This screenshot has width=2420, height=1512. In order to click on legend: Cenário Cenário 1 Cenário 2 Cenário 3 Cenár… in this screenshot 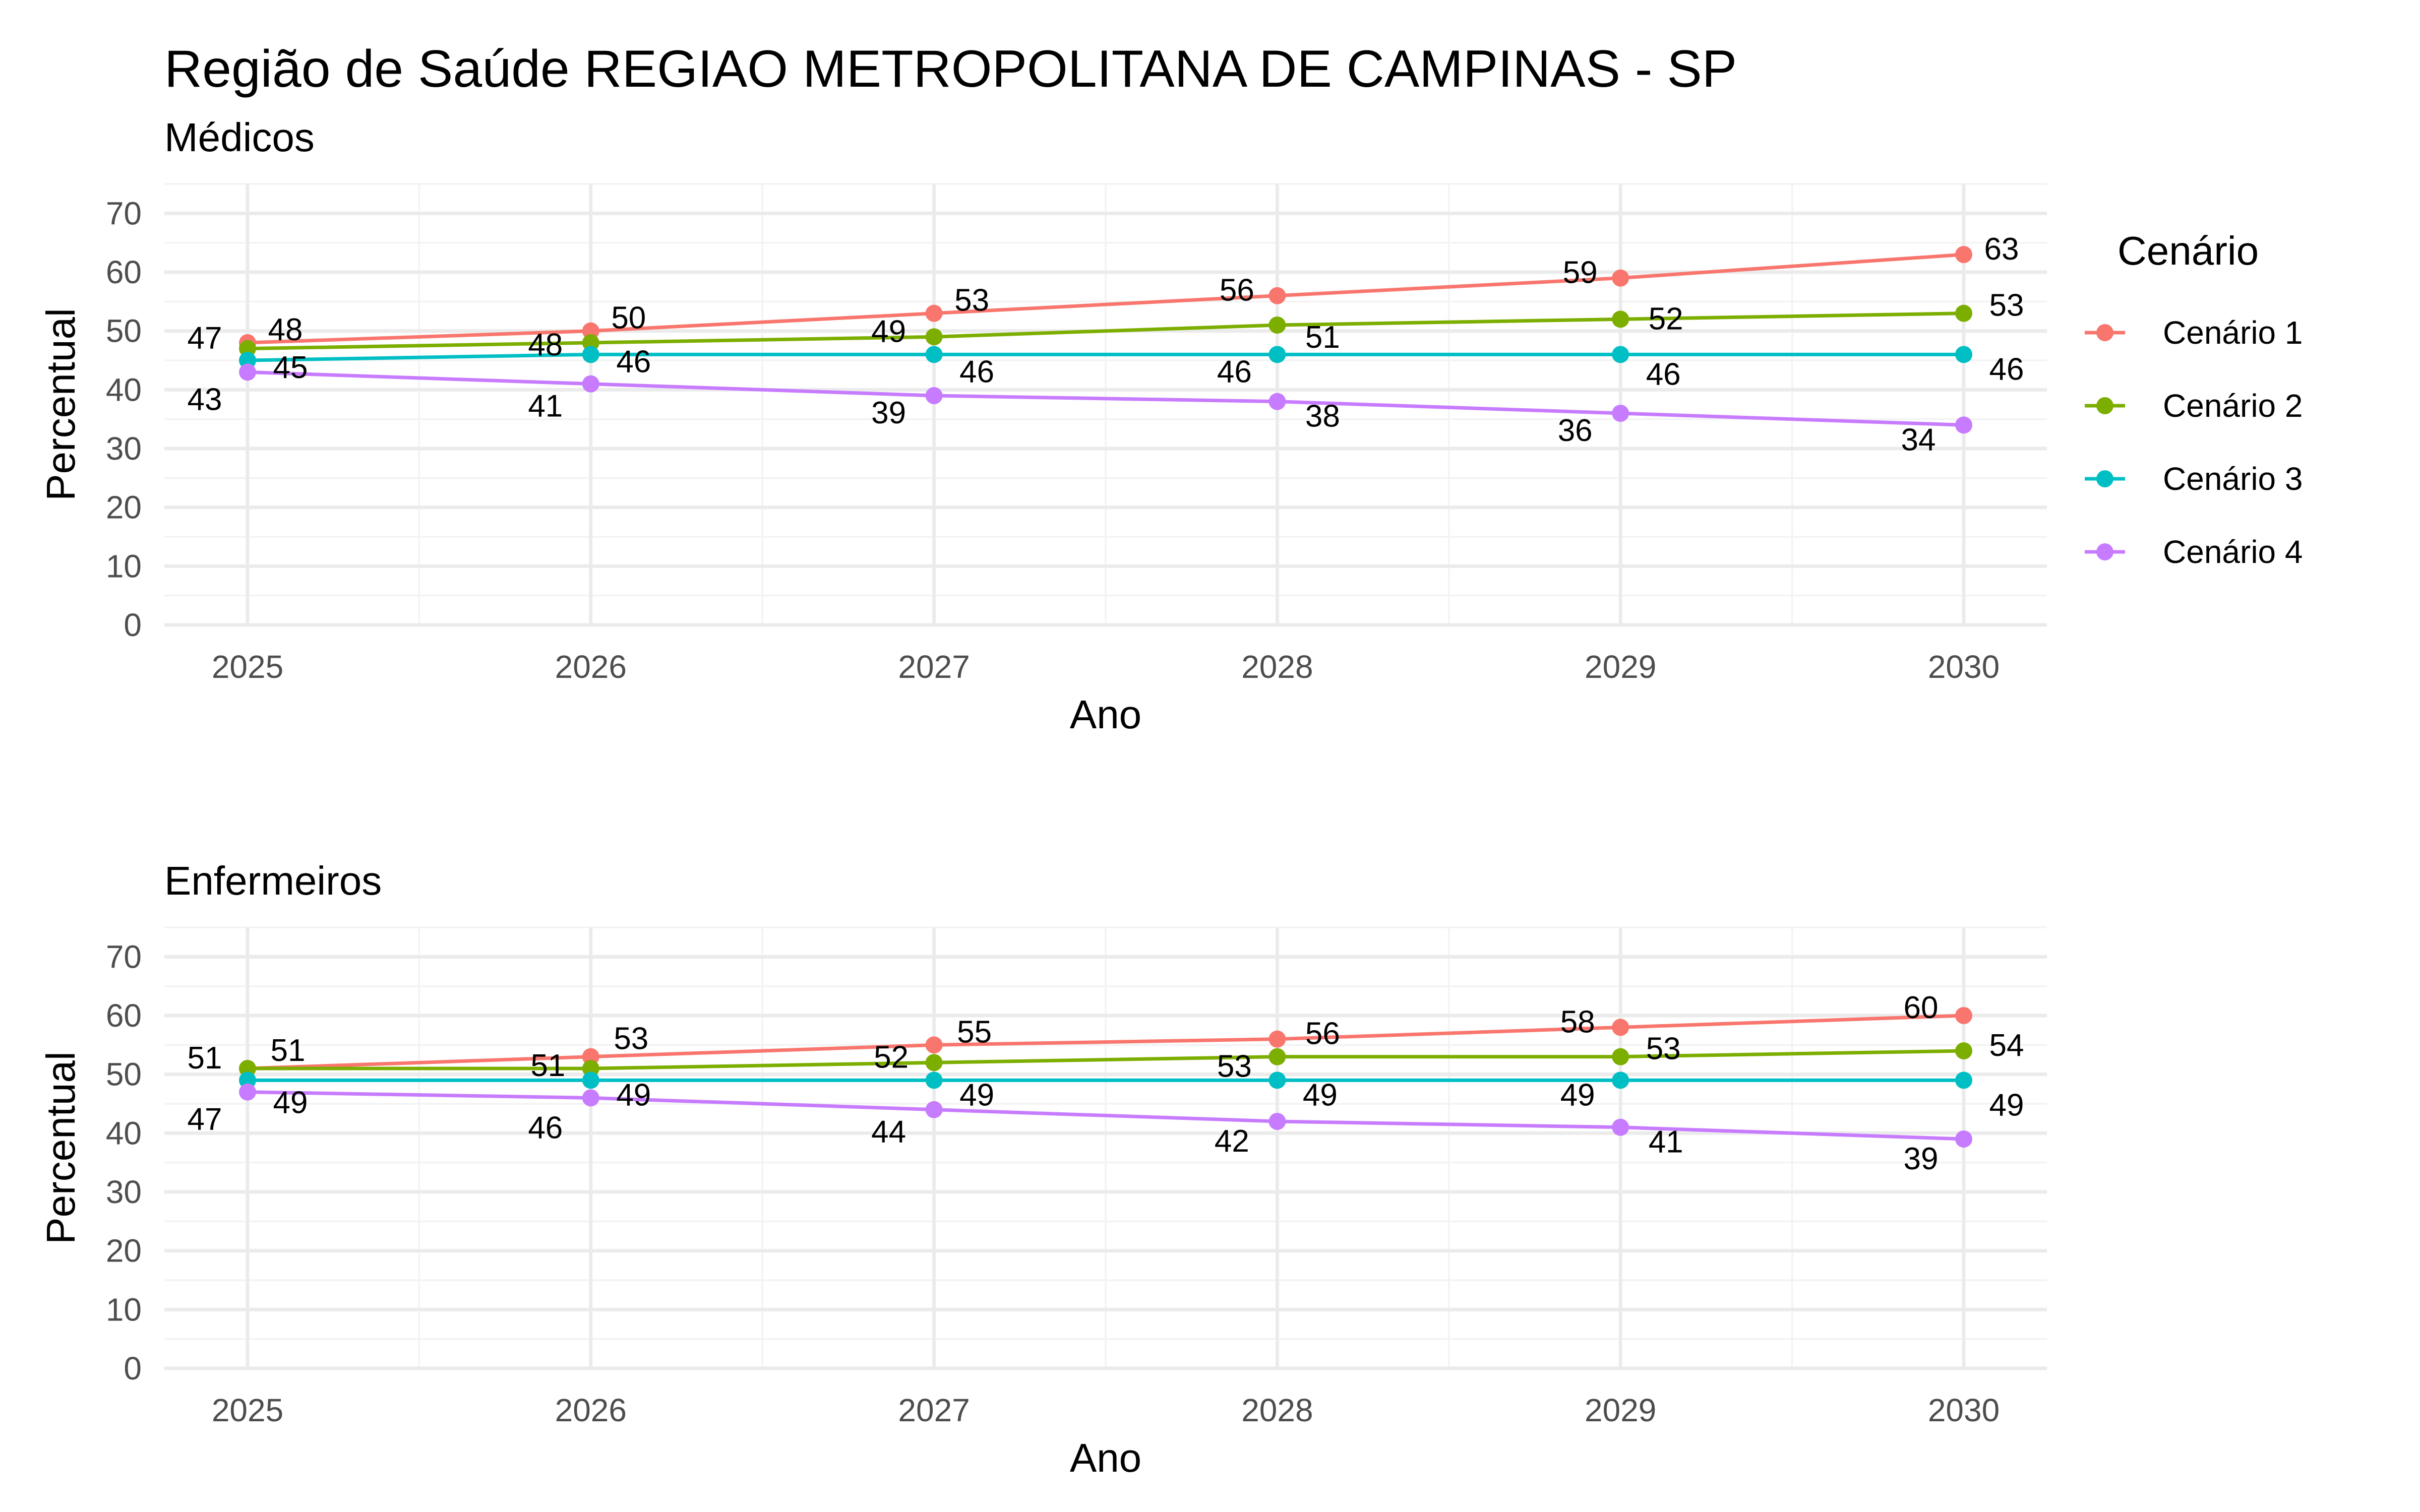, I will do `click(2194, 399)`.